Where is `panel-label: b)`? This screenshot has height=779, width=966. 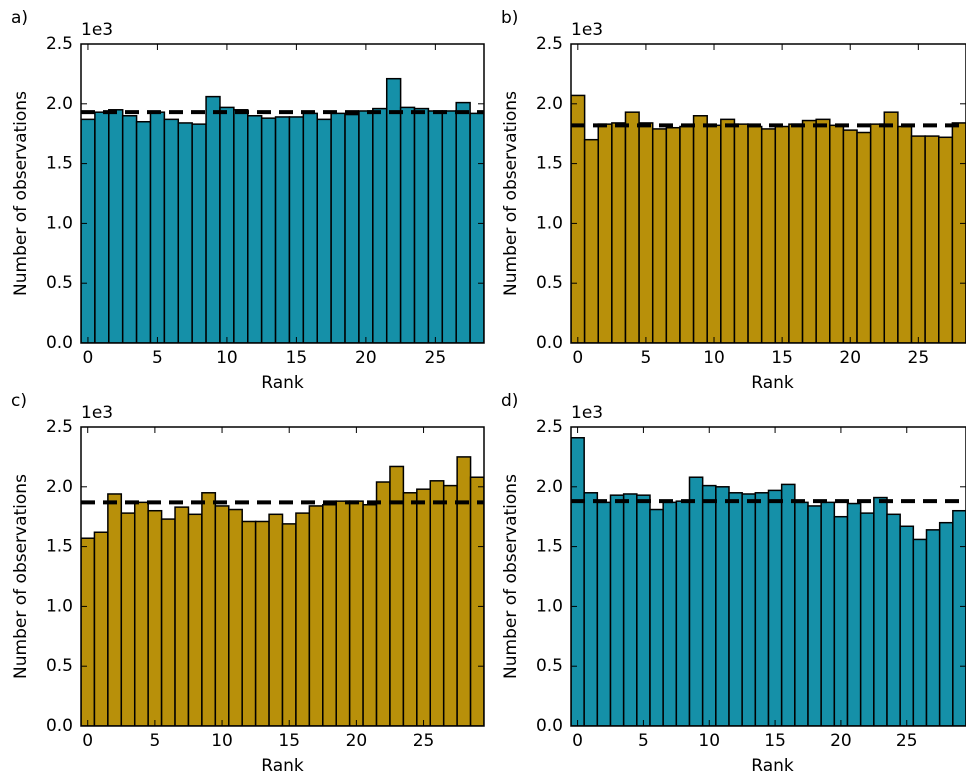
panel-label: b) is located at coordinates (509, 18).